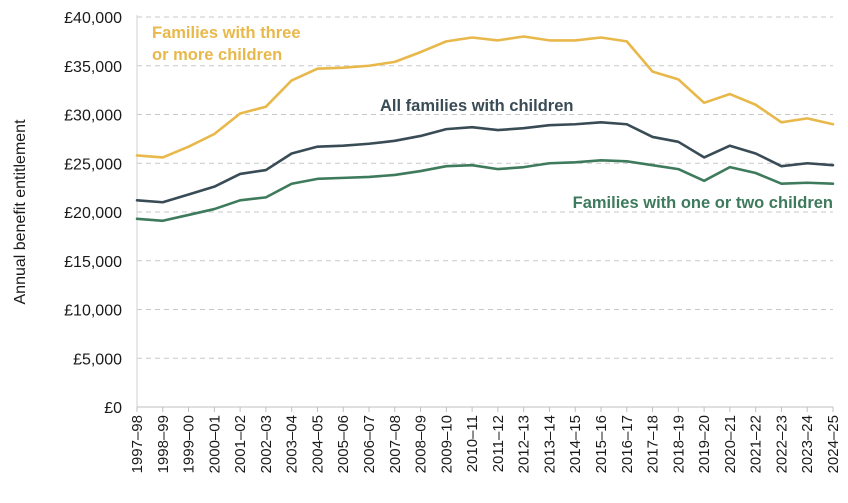 The width and height of the screenshot is (848, 503). I want to click on x-tick-label: 2019–20, so click(704, 444).